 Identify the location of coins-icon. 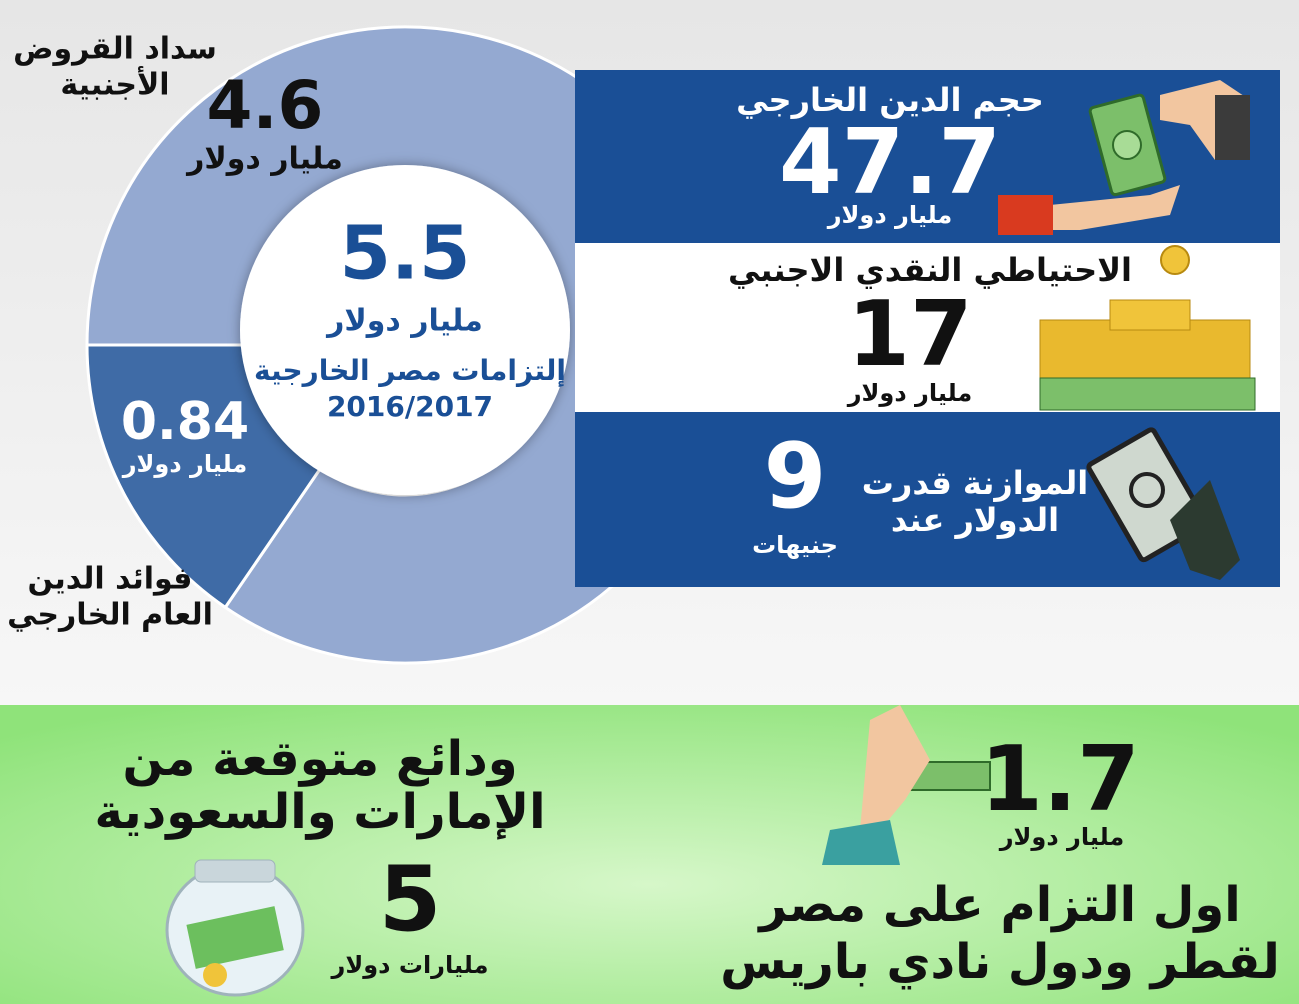
(1147, 328).